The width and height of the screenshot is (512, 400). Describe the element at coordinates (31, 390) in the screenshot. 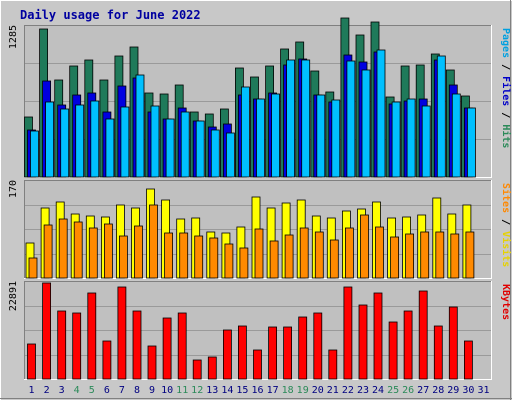

I see `day-label: 1` at that location.